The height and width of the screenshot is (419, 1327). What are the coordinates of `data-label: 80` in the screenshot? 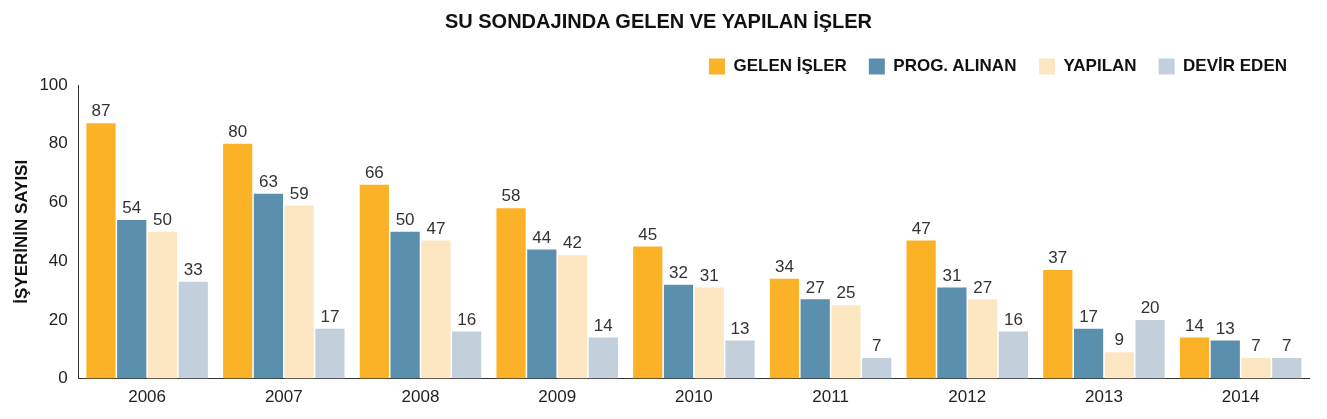 It's located at (238, 131).